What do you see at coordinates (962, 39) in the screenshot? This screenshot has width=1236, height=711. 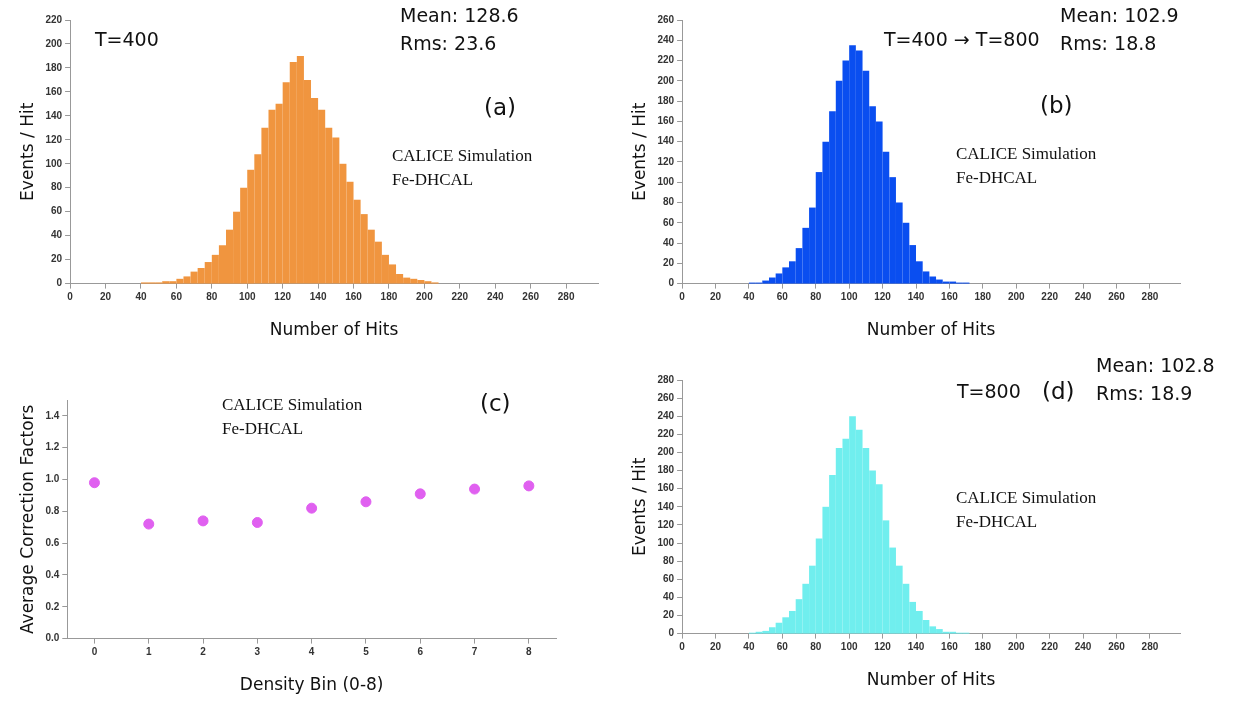 I see `annotation: T=400 → T=800` at bounding box center [962, 39].